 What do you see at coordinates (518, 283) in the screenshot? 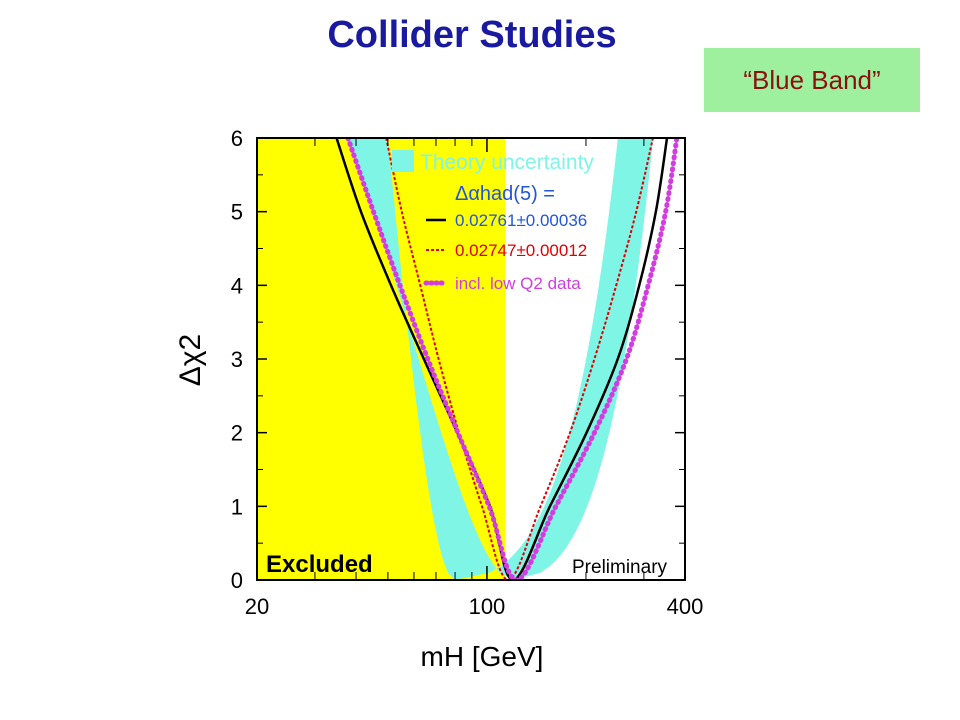
I see `legend-entry-3: incl. low Q2 data` at bounding box center [518, 283].